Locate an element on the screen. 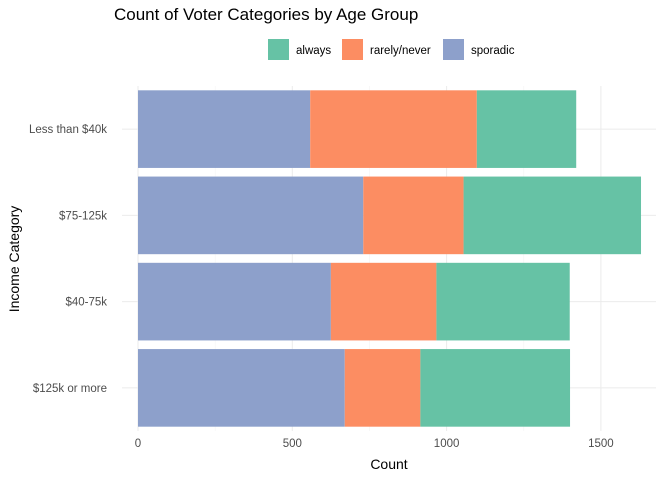 The width and height of the screenshot is (672, 480). y-tick-label: $40-75k is located at coordinates (86, 303).